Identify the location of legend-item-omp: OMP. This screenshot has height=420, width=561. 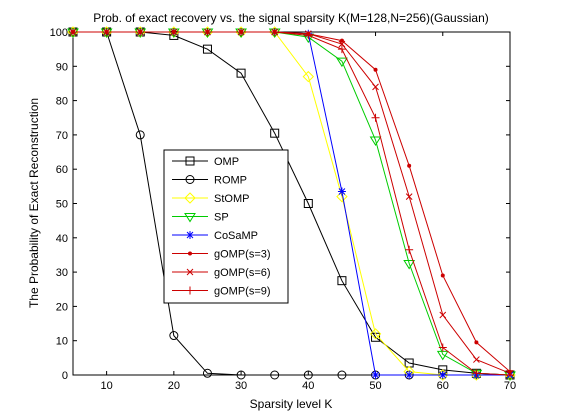
(205, 162).